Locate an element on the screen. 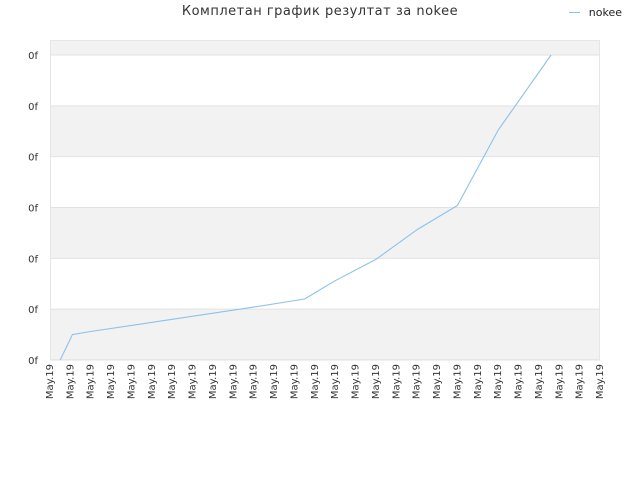 Image resolution: width=640 pixels, height=480 pixels. legend: nokee is located at coordinates (595, 12).